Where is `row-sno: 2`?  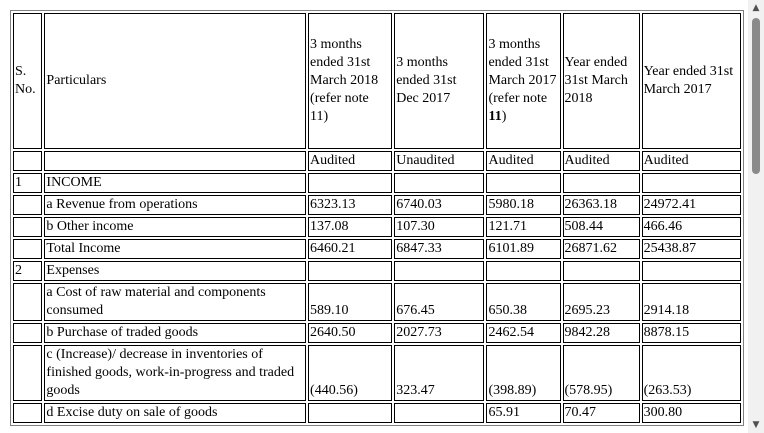
row-sno: 2 is located at coordinates (28, 271).